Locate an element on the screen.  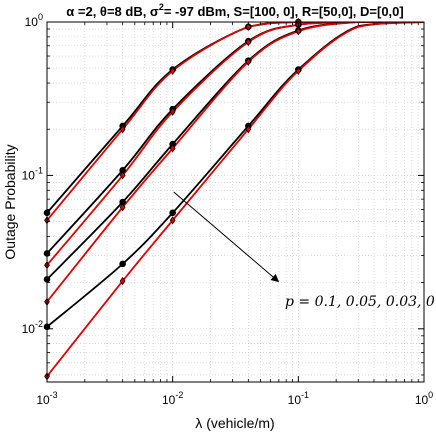
chart-title-part-b: = -97 dBm, S=[100, 0], R=[50,0], D=[0,0] is located at coordinates (284, 11).